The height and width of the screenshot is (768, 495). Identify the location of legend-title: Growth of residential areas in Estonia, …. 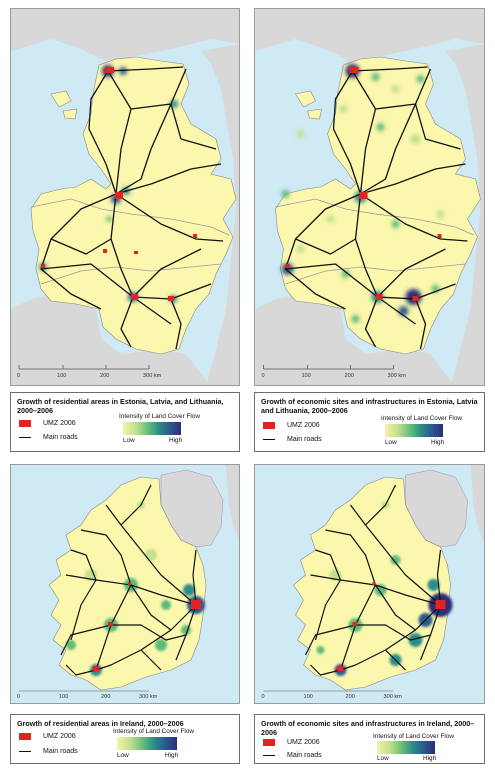
(120, 406).